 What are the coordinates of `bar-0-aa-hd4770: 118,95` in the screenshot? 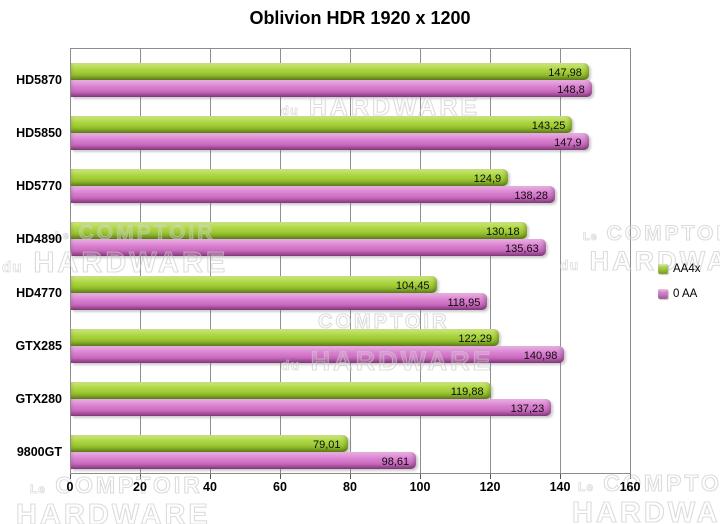 It's located at (279, 301).